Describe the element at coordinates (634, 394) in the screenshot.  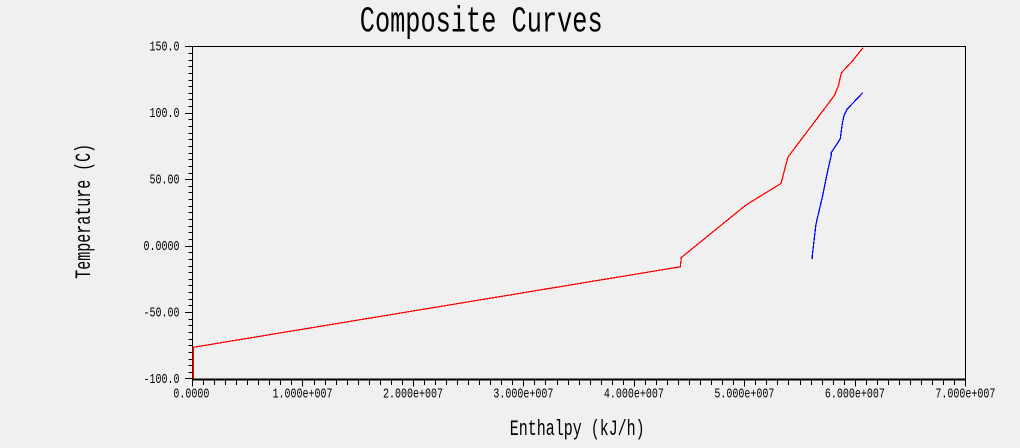
I see `svg-text: 4.000e+007` at that location.